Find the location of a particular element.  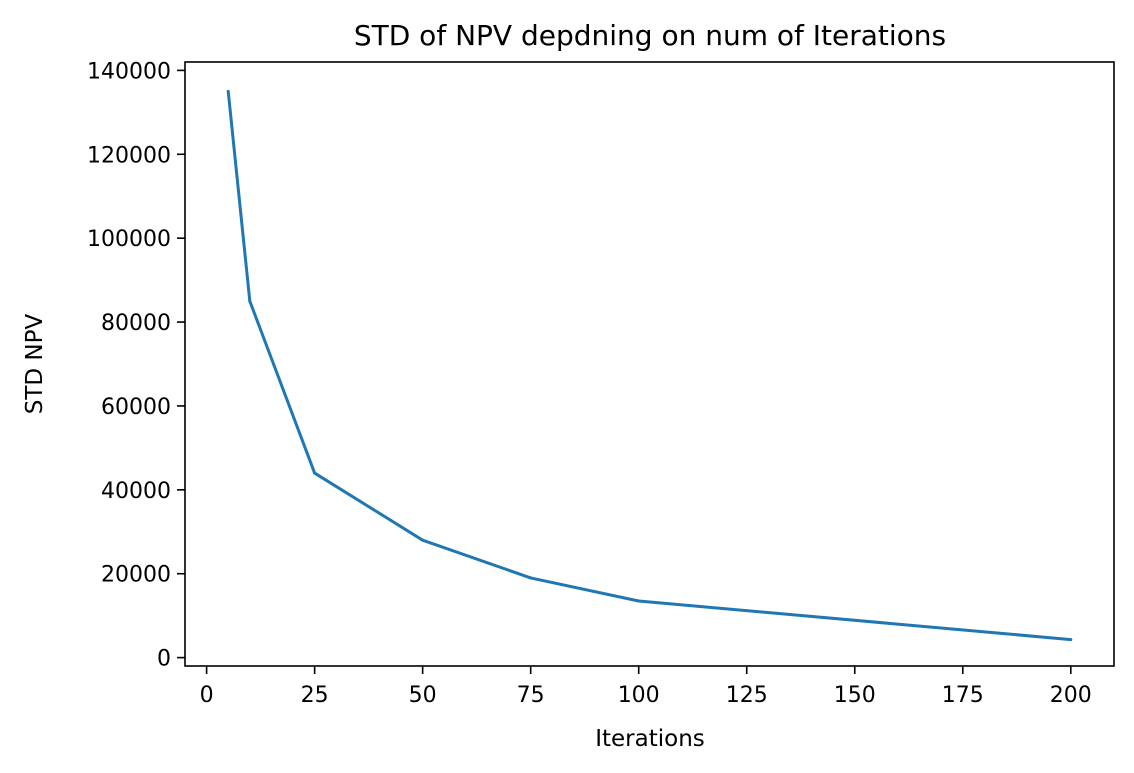

y-axis-ticks: 0 20000 40000 60000 80000 100000 120000 140000 is located at coordinates (136, 365).